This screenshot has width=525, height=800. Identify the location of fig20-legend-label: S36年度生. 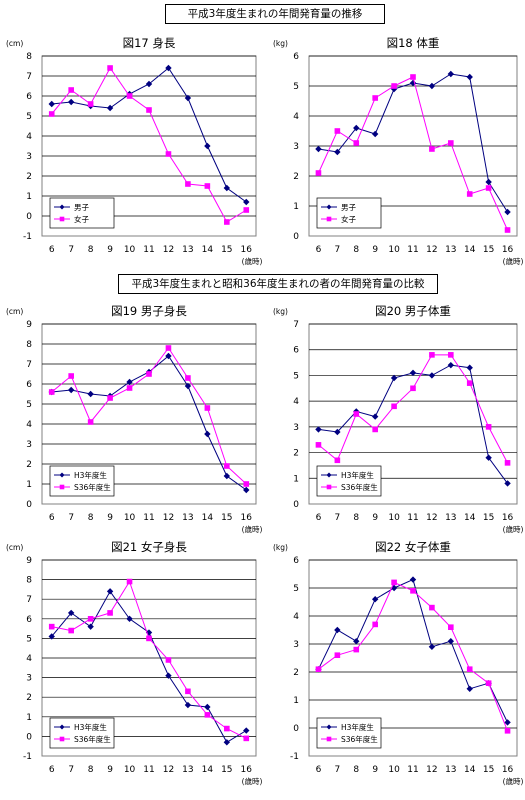
(359, 487).